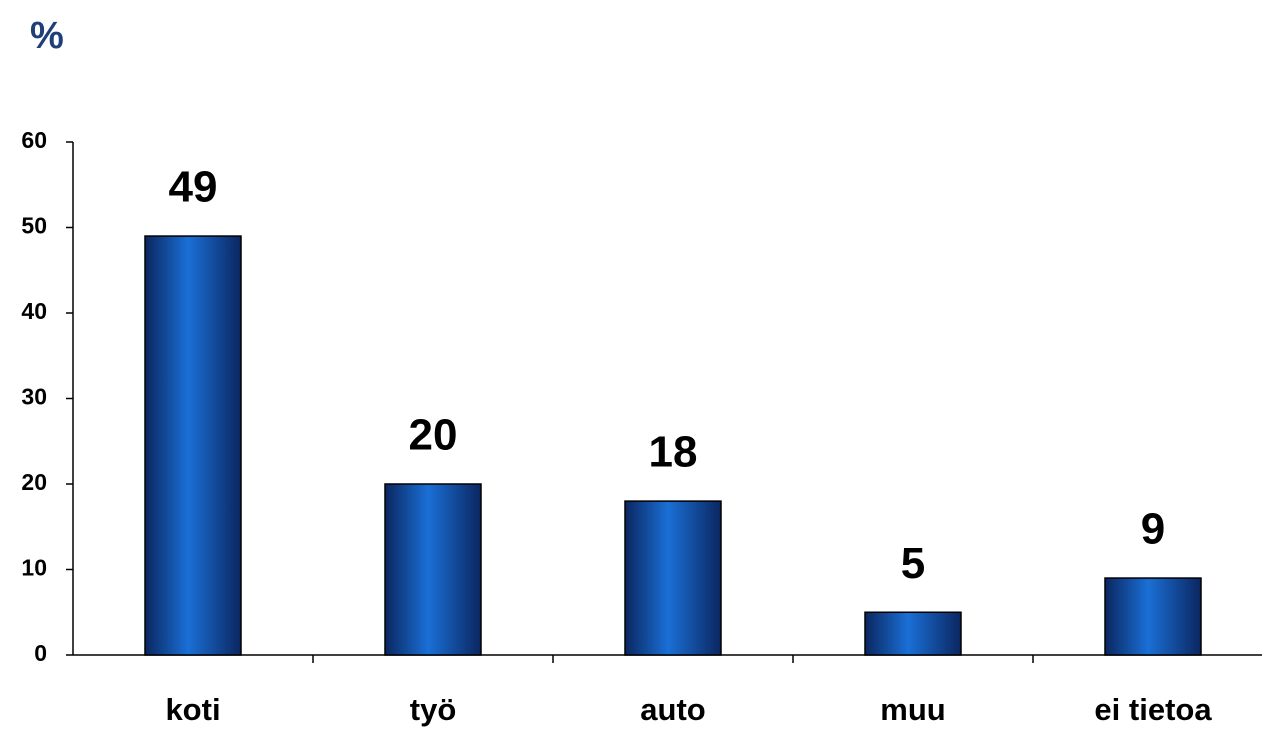  I want to click on value-label: 20, so click(433, 435).